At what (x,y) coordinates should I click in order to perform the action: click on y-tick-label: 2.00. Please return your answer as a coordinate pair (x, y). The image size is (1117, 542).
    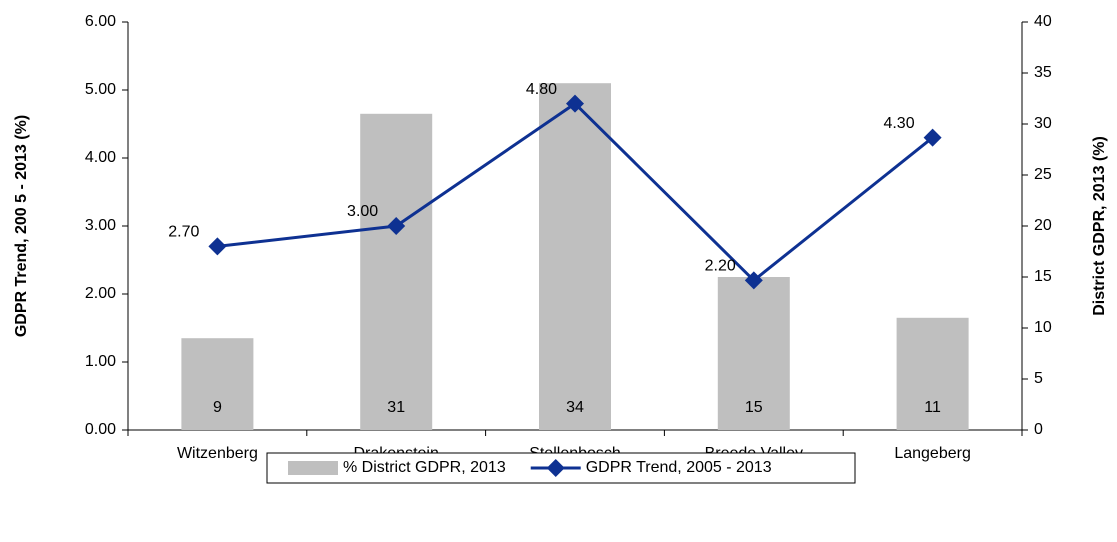
    Looking at the image, I should click on (100, 293).